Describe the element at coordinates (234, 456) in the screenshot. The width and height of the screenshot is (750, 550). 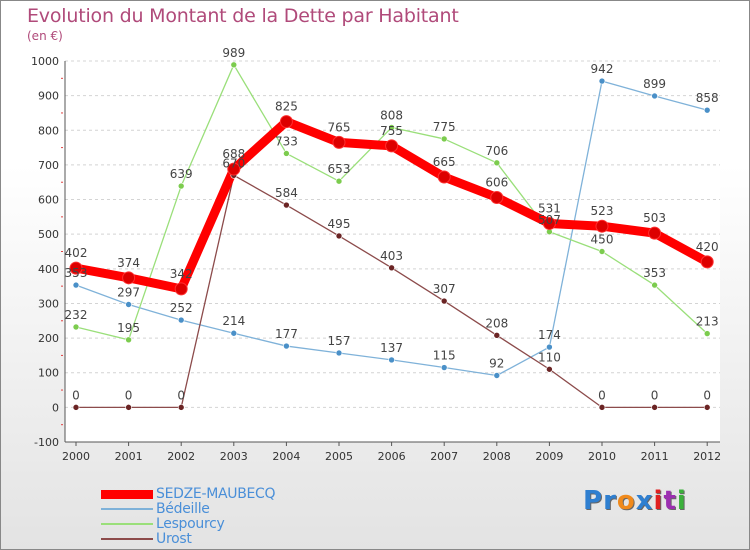
I see `x-tick-label: 2003` at that location.